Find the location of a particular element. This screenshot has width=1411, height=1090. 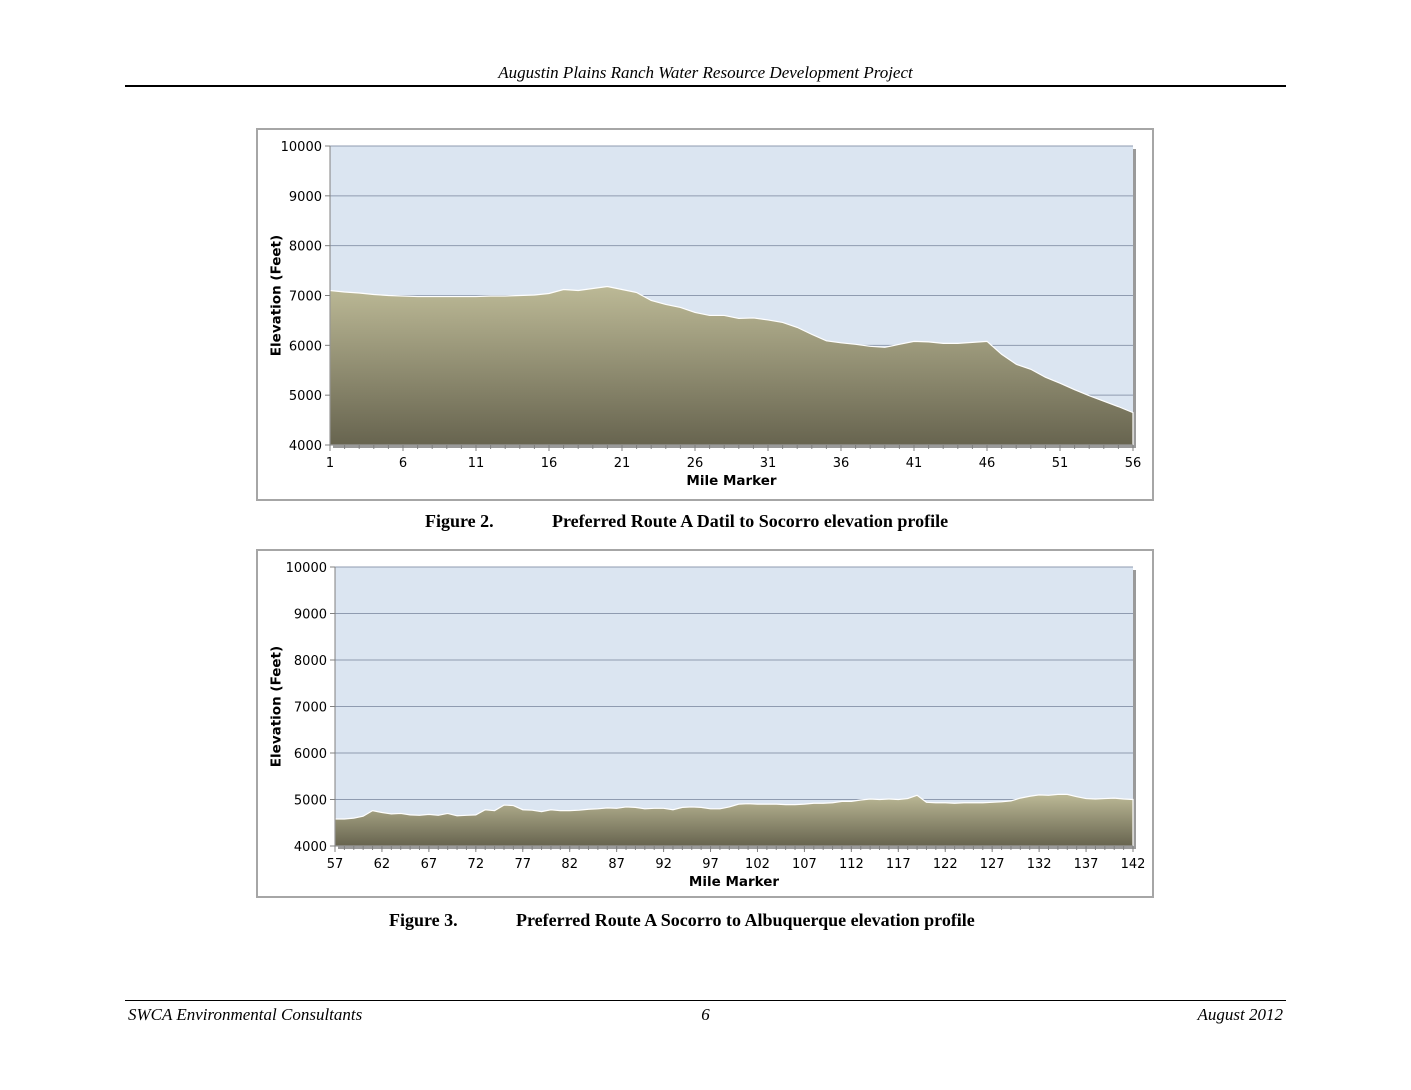

x-tick-label: 1 is located at coordinates (330, 463).